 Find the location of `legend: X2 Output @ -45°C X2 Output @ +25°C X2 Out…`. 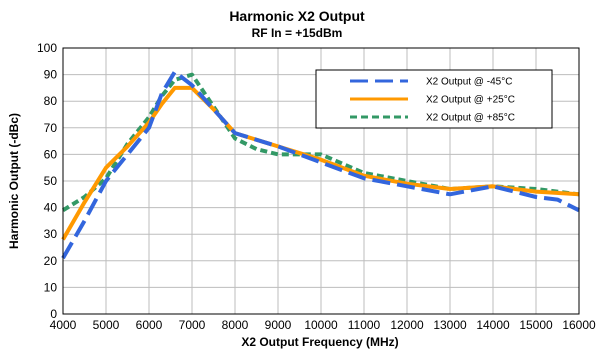

legend: X2 Output @ -45°C X2 Output @ +25°C X2 Out… is located at coordinates (434, 99).